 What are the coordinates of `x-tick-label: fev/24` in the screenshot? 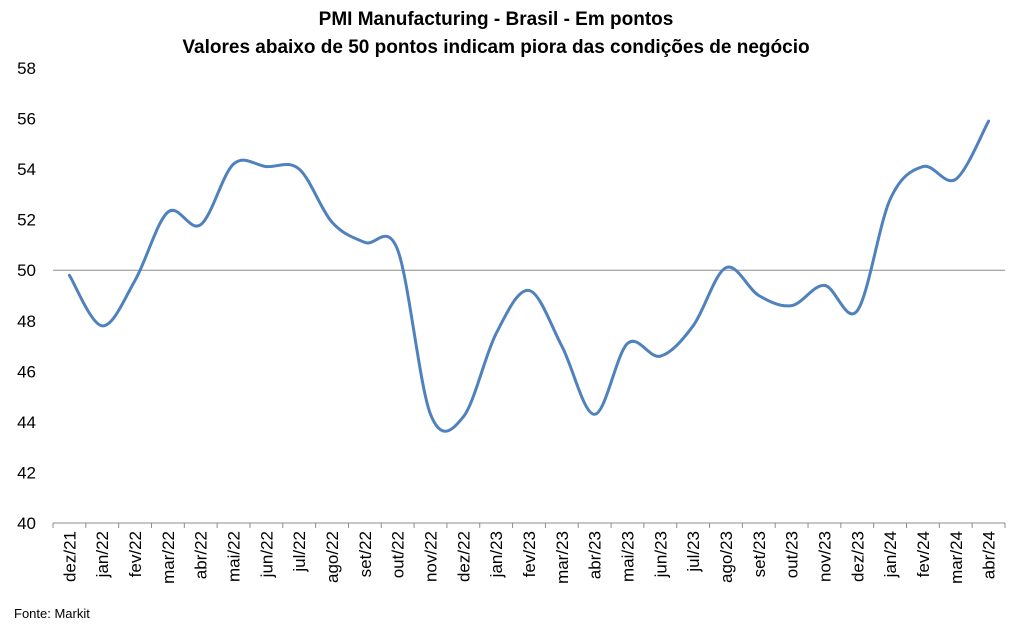 It's located at (923, 554).